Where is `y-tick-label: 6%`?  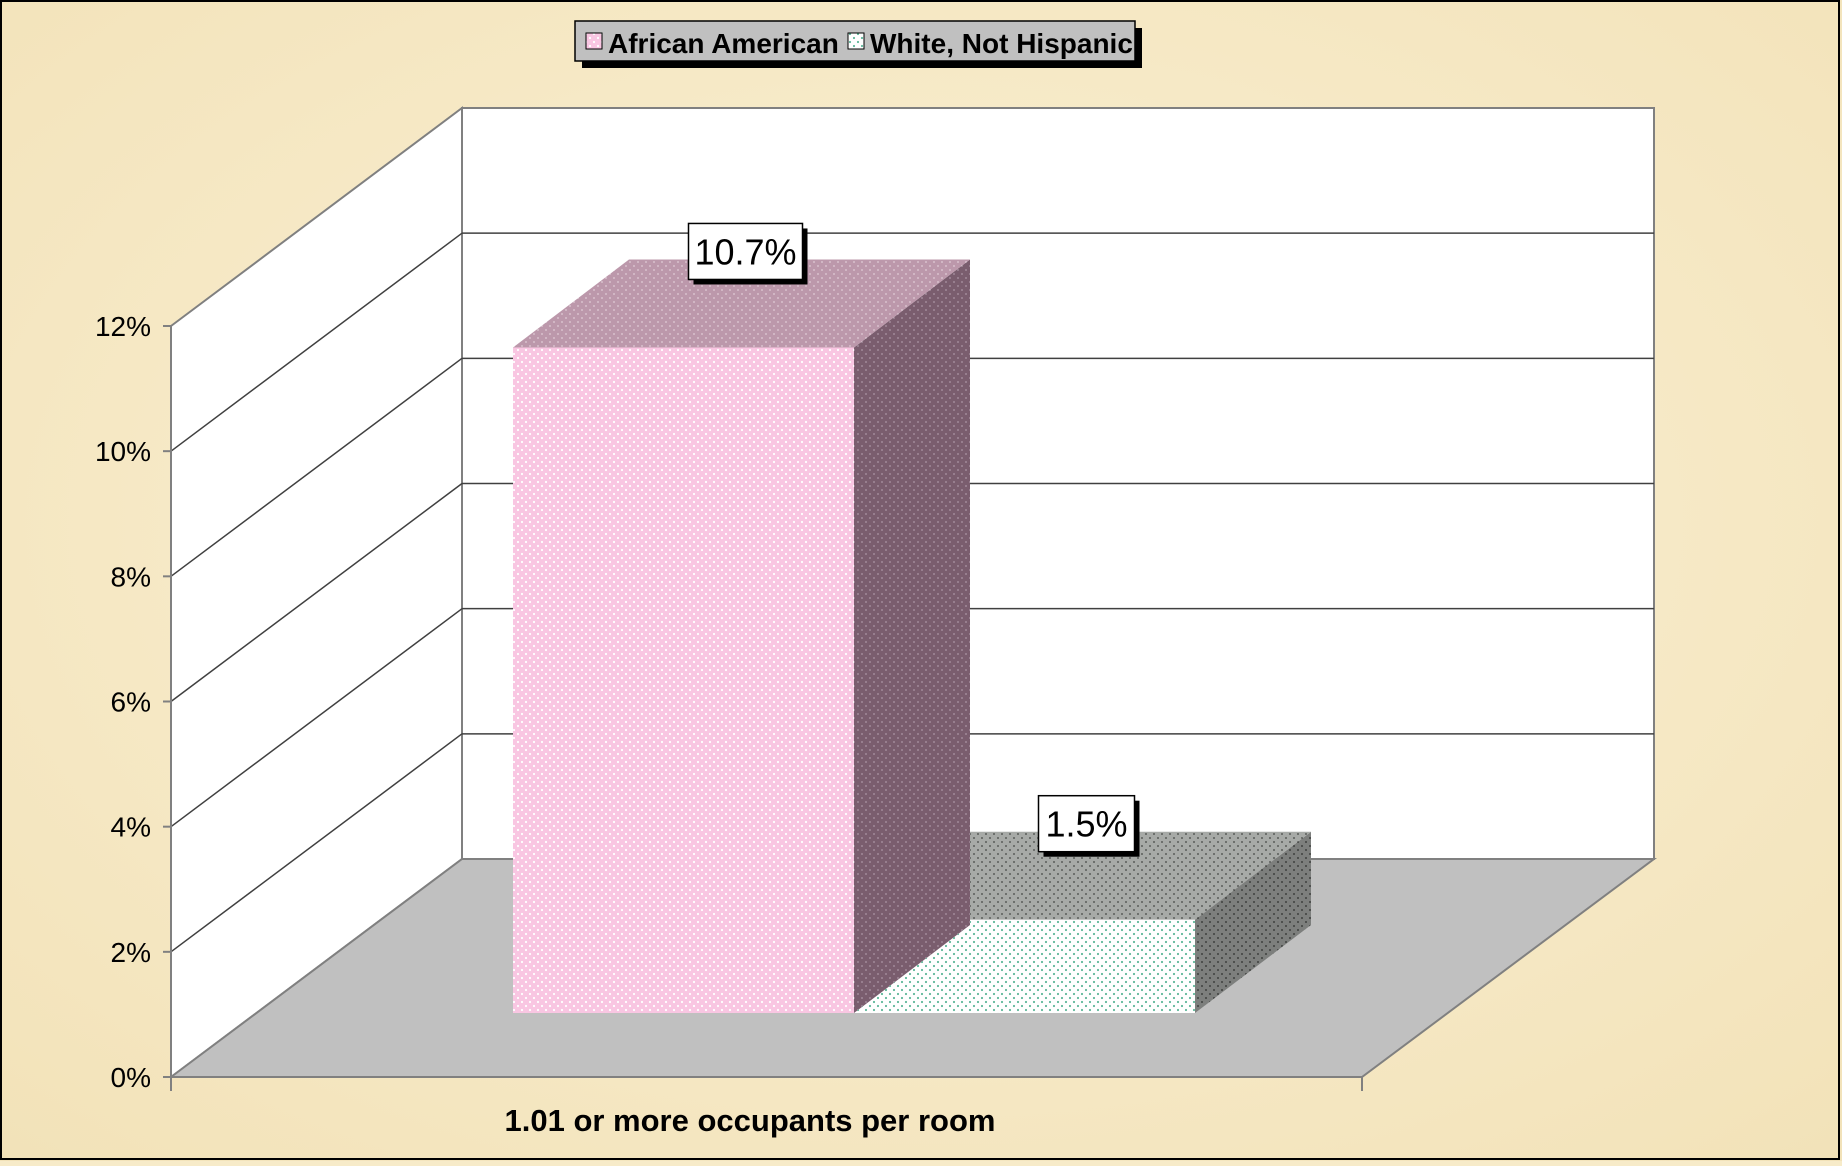
y-tick-label: 6% is located at coordinates (131, 702).